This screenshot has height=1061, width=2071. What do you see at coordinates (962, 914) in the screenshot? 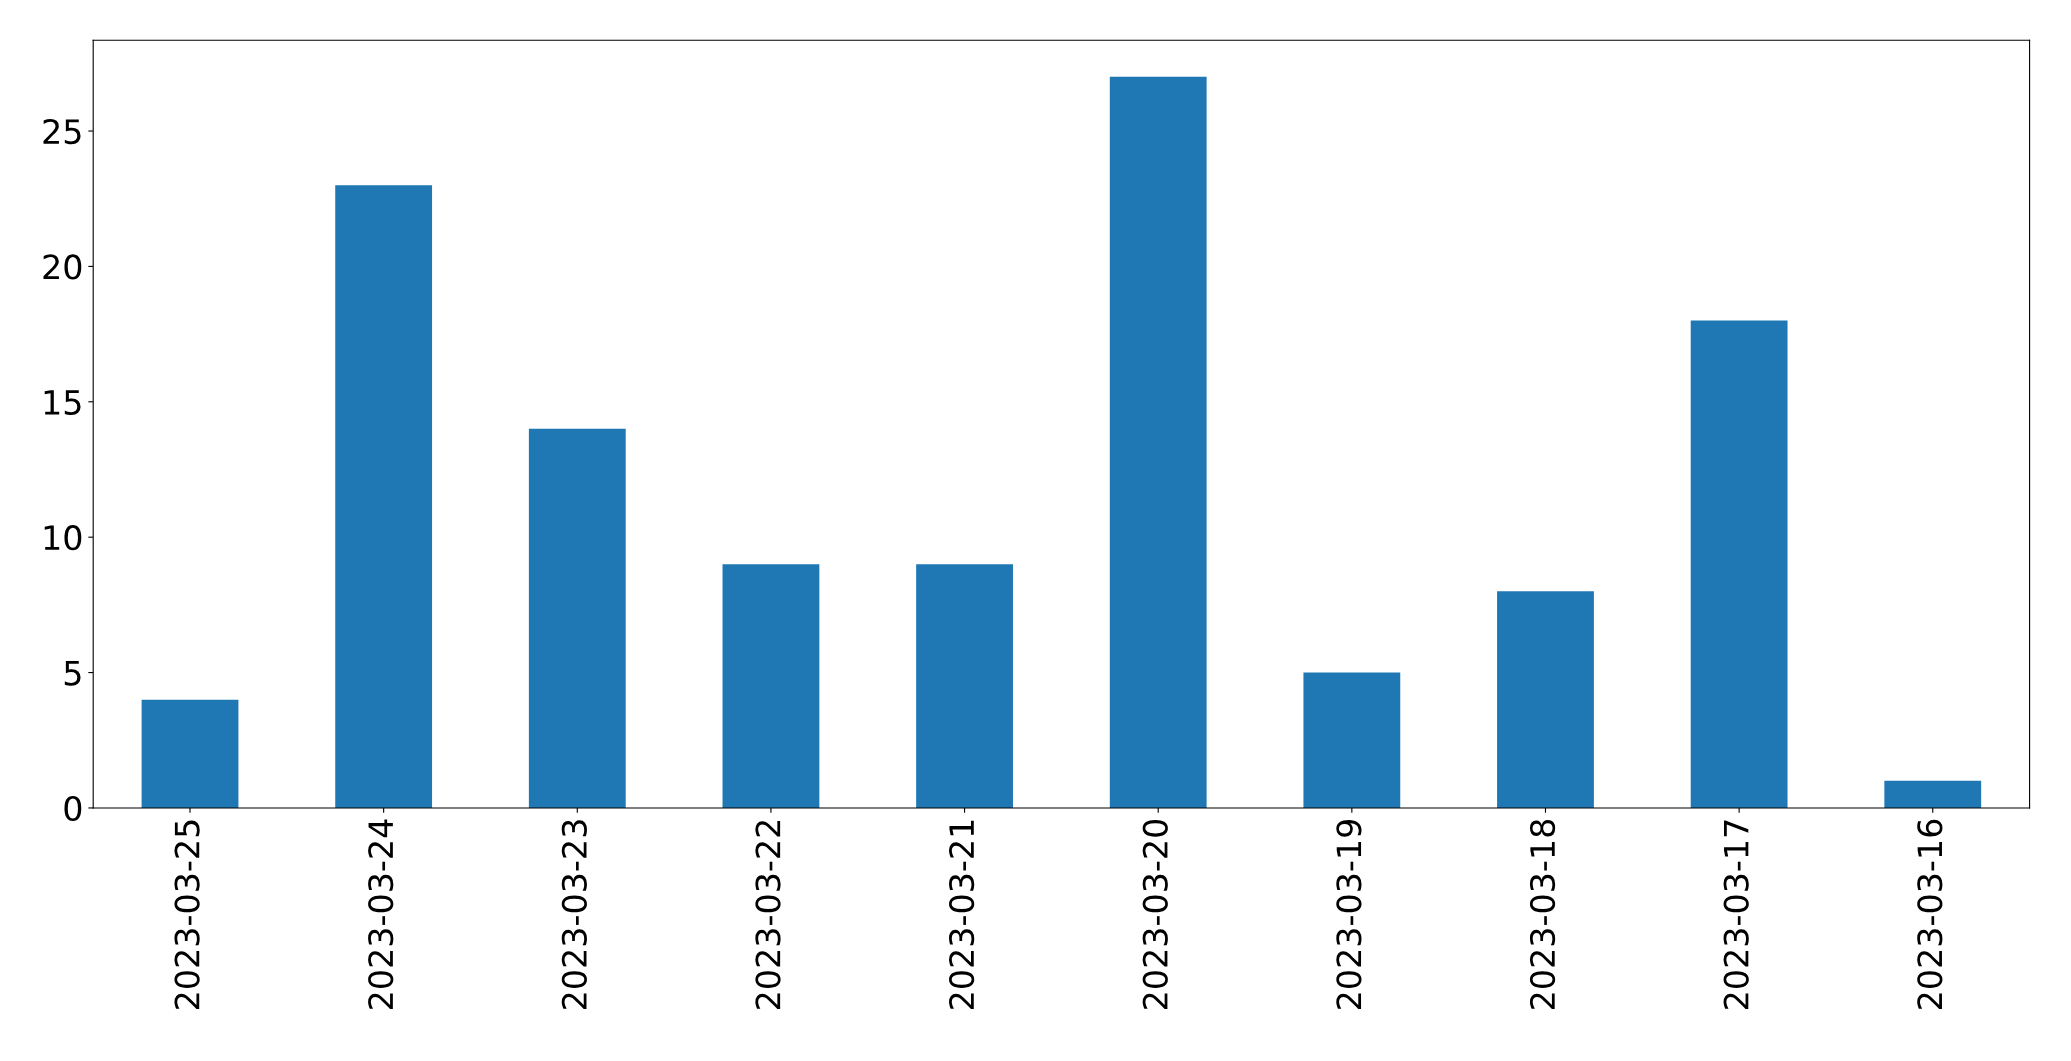
I see `x-tick-label: 2023-03-21` at bounding box center [962, 914].